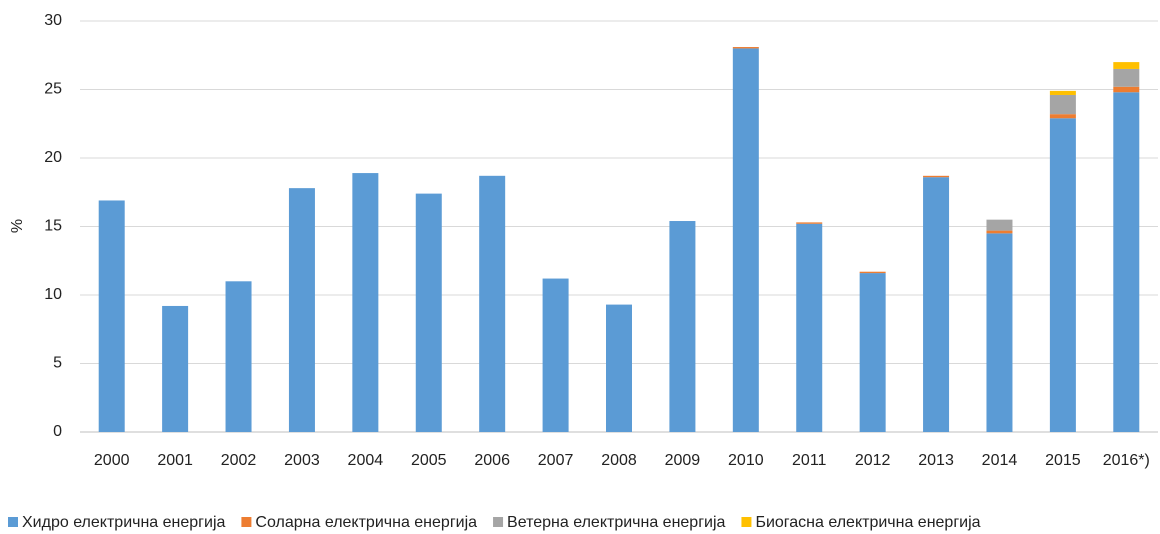  What do you see at coordinates (53, 20) in the screenshot?
I see `y-tick-label: 30` at bounding box center [53, 20].